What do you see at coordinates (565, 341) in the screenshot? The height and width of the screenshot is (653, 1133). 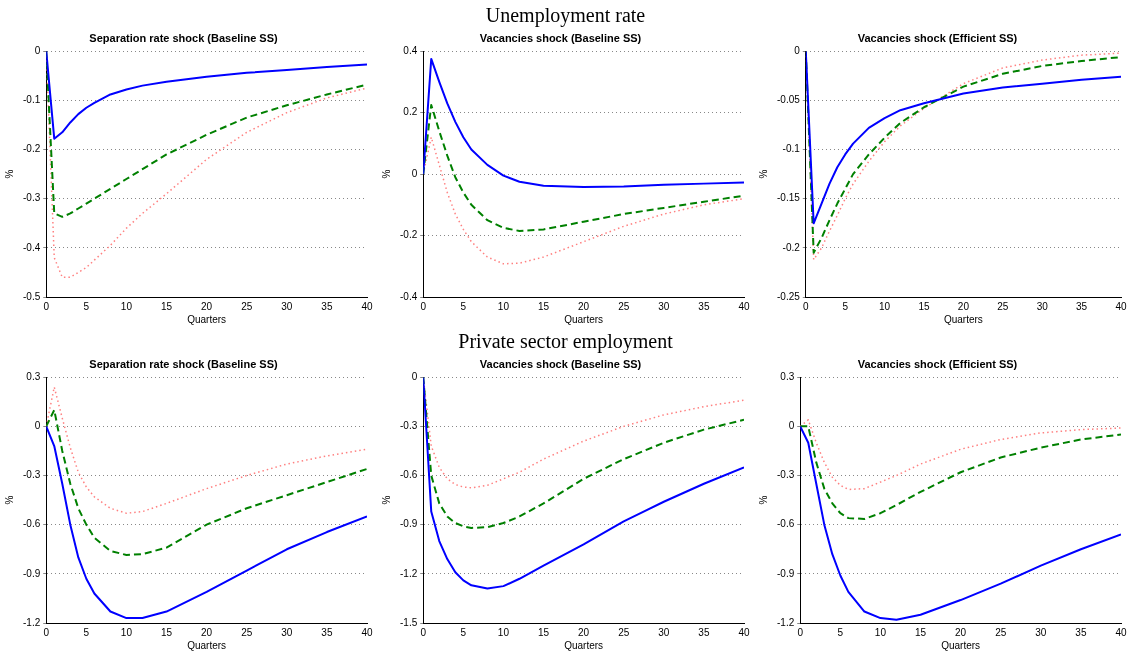 I see `chart-title: Private sector employment` at bounding box center [565, 341].